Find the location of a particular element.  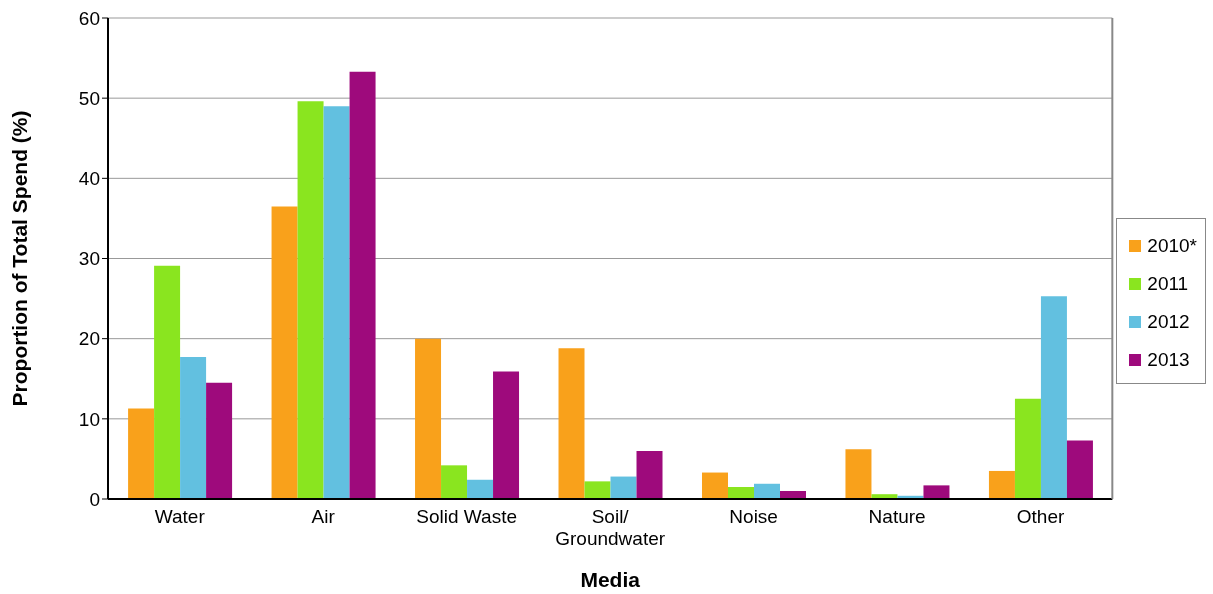

x-tick-label: Nature is located at coordinates (897, 516).